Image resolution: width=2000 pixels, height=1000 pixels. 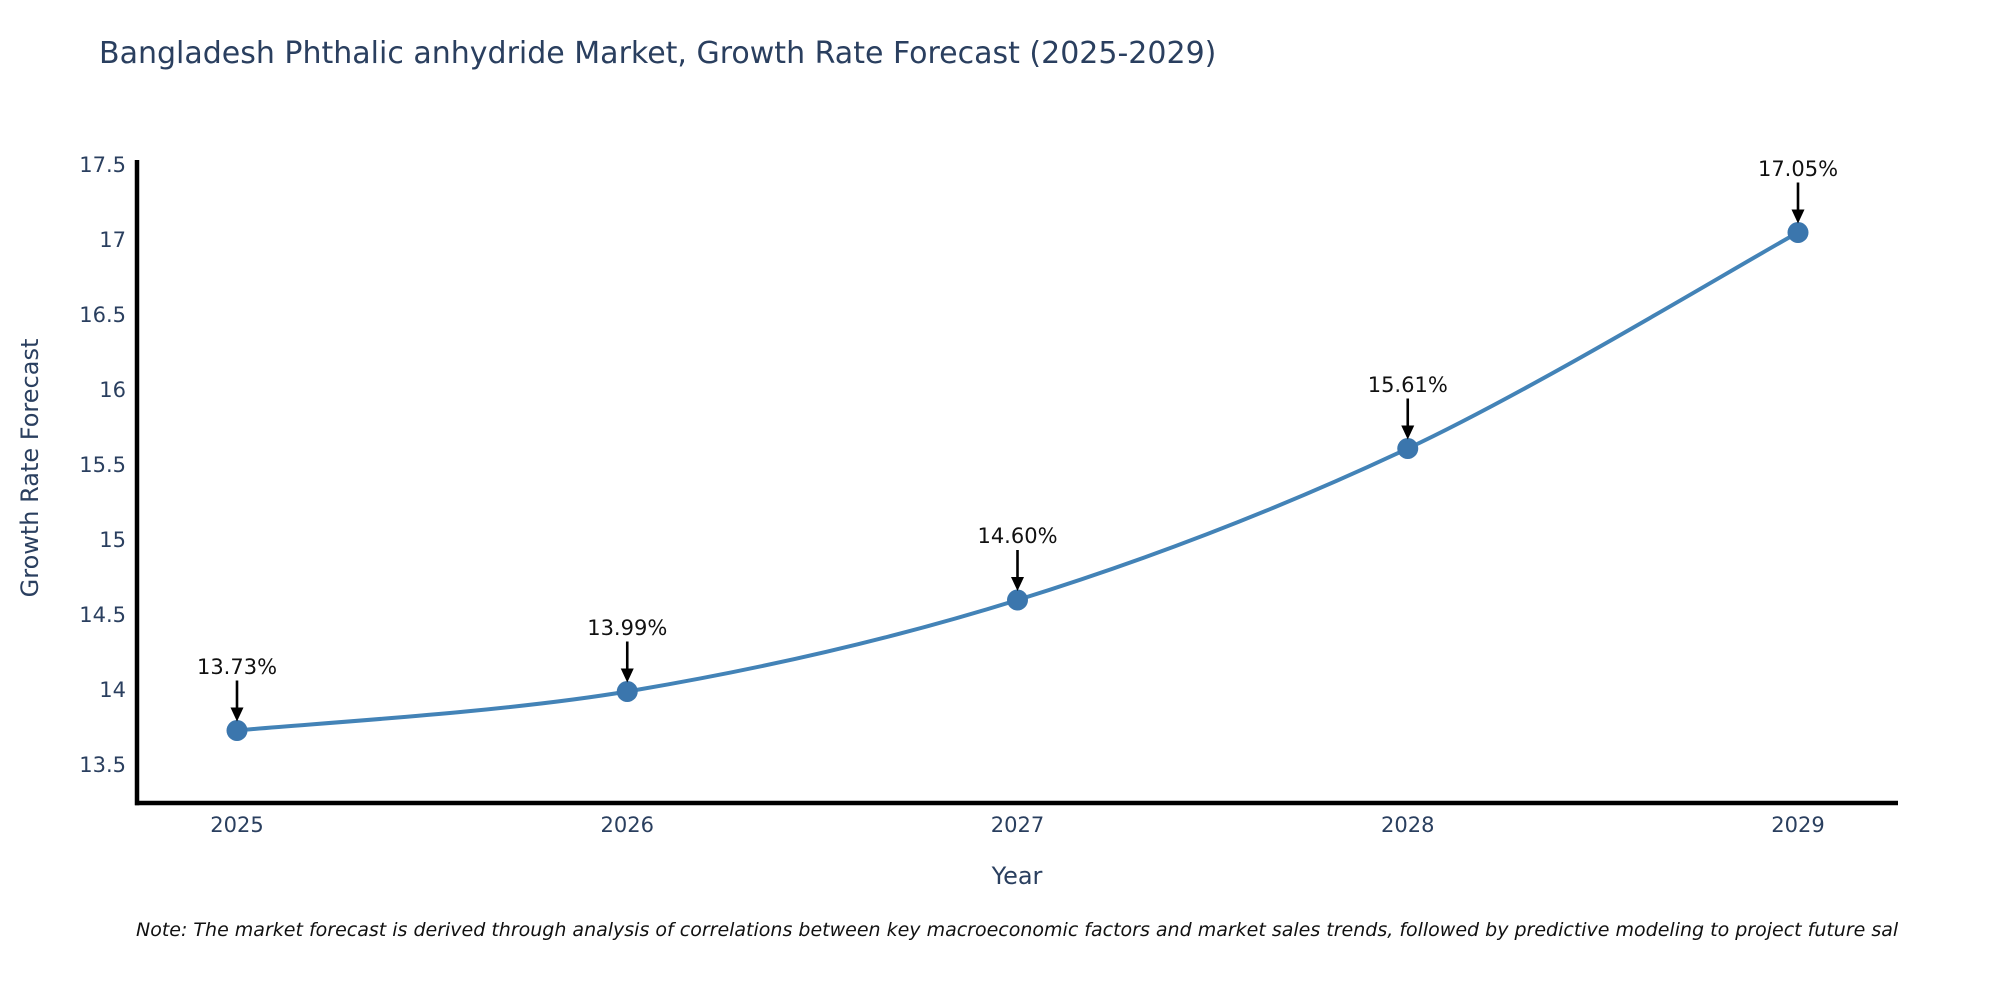 What do you see at coordinates (1408, 825) in the screenshot?
I see `x-tick-2028: 2028` at bounding box center [1408, 825].